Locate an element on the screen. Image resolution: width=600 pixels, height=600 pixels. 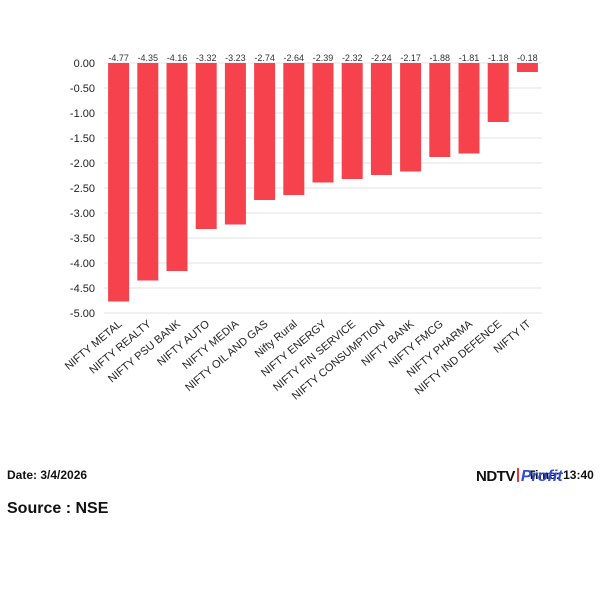
y-tick-label: -3.50 is located at coordinates (82, 239).